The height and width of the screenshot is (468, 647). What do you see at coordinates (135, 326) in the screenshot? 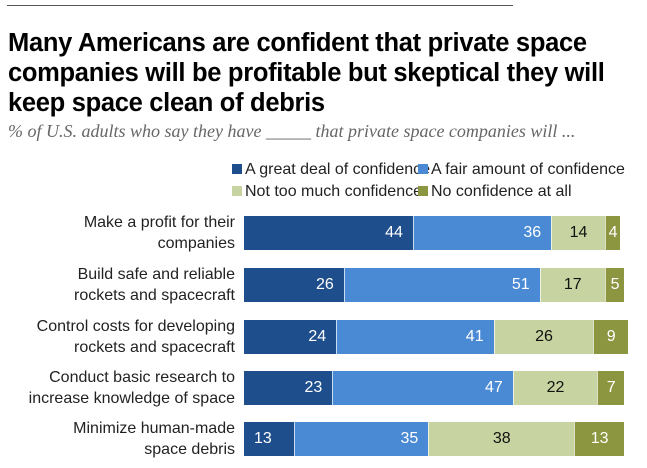
I see `category-label-line: Control costs for developing` at bounding box center [135, 326].